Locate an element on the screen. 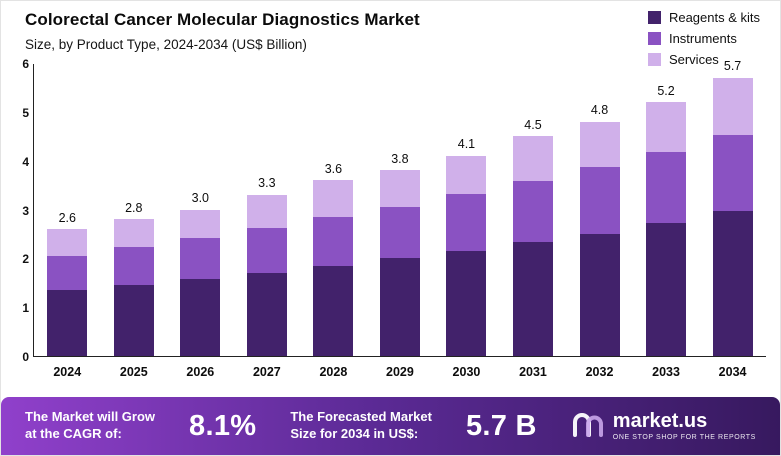 The image size is (781, 456). bar-group: 3.0 is located at coordinates (200, 209).